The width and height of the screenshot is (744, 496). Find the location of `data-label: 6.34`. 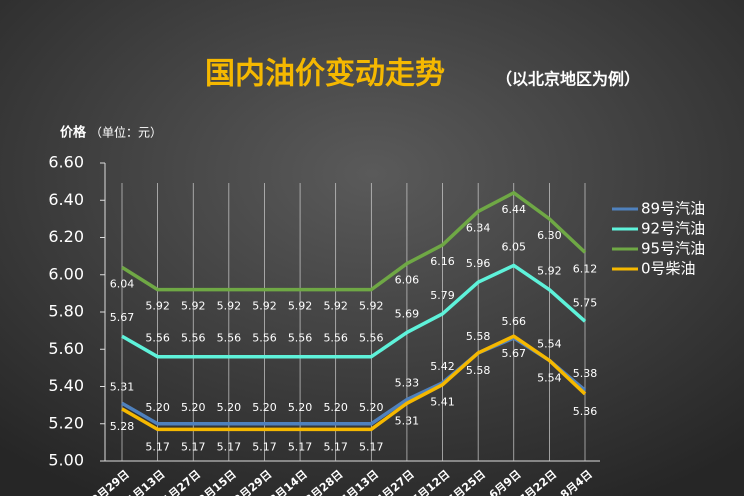

data-label: 6.34 is located at coordinates (478, 227).